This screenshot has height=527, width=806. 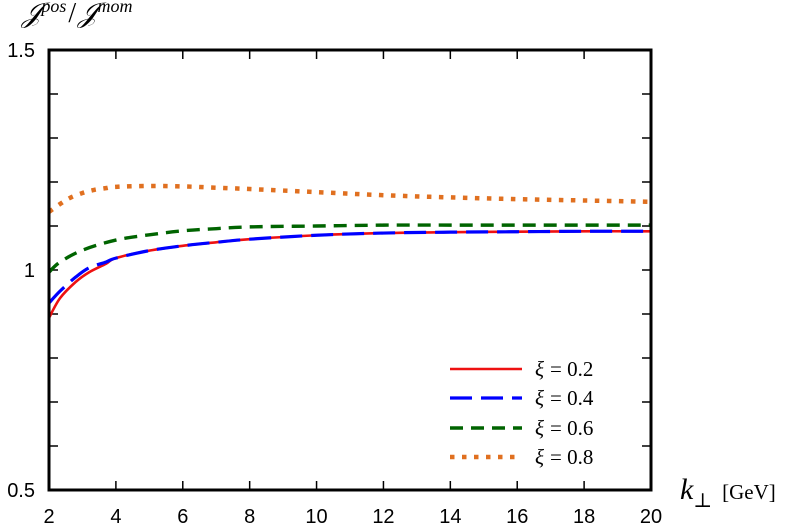 I want to click on x-tick-label: 18, so click(x=584, y=516).